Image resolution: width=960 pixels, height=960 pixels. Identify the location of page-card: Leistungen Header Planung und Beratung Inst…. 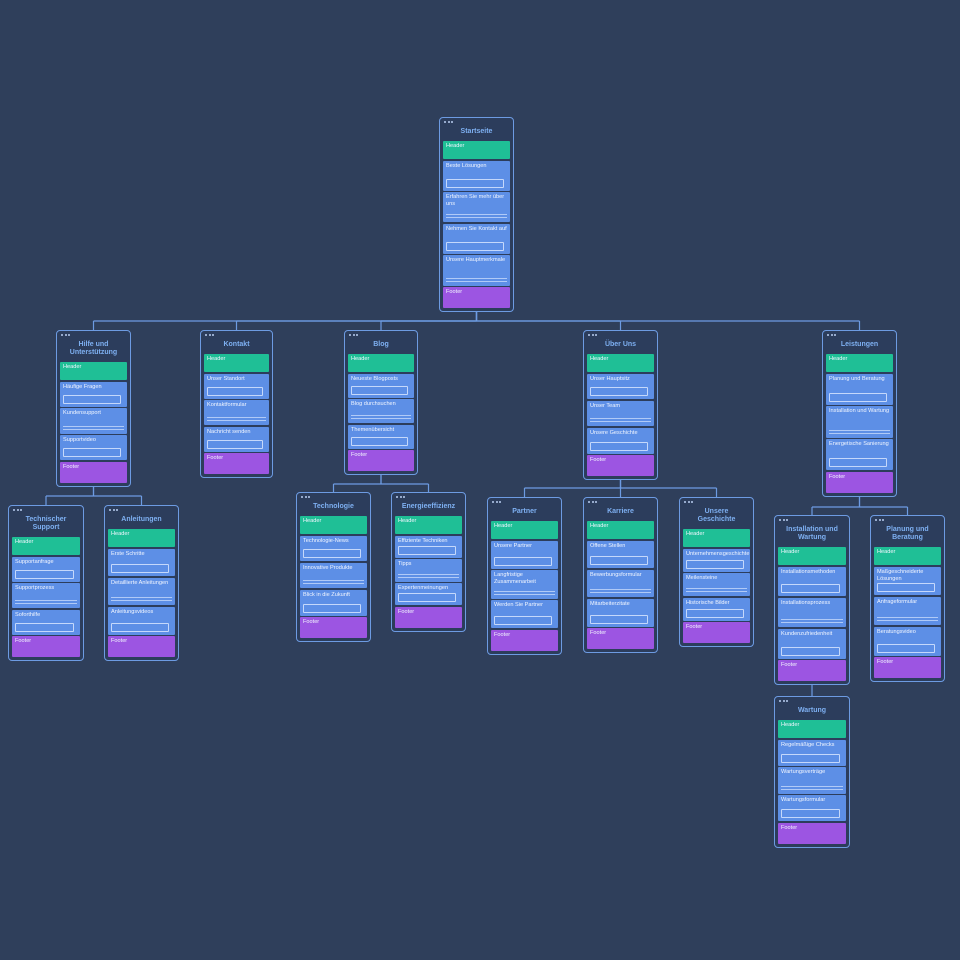
(859, 413).